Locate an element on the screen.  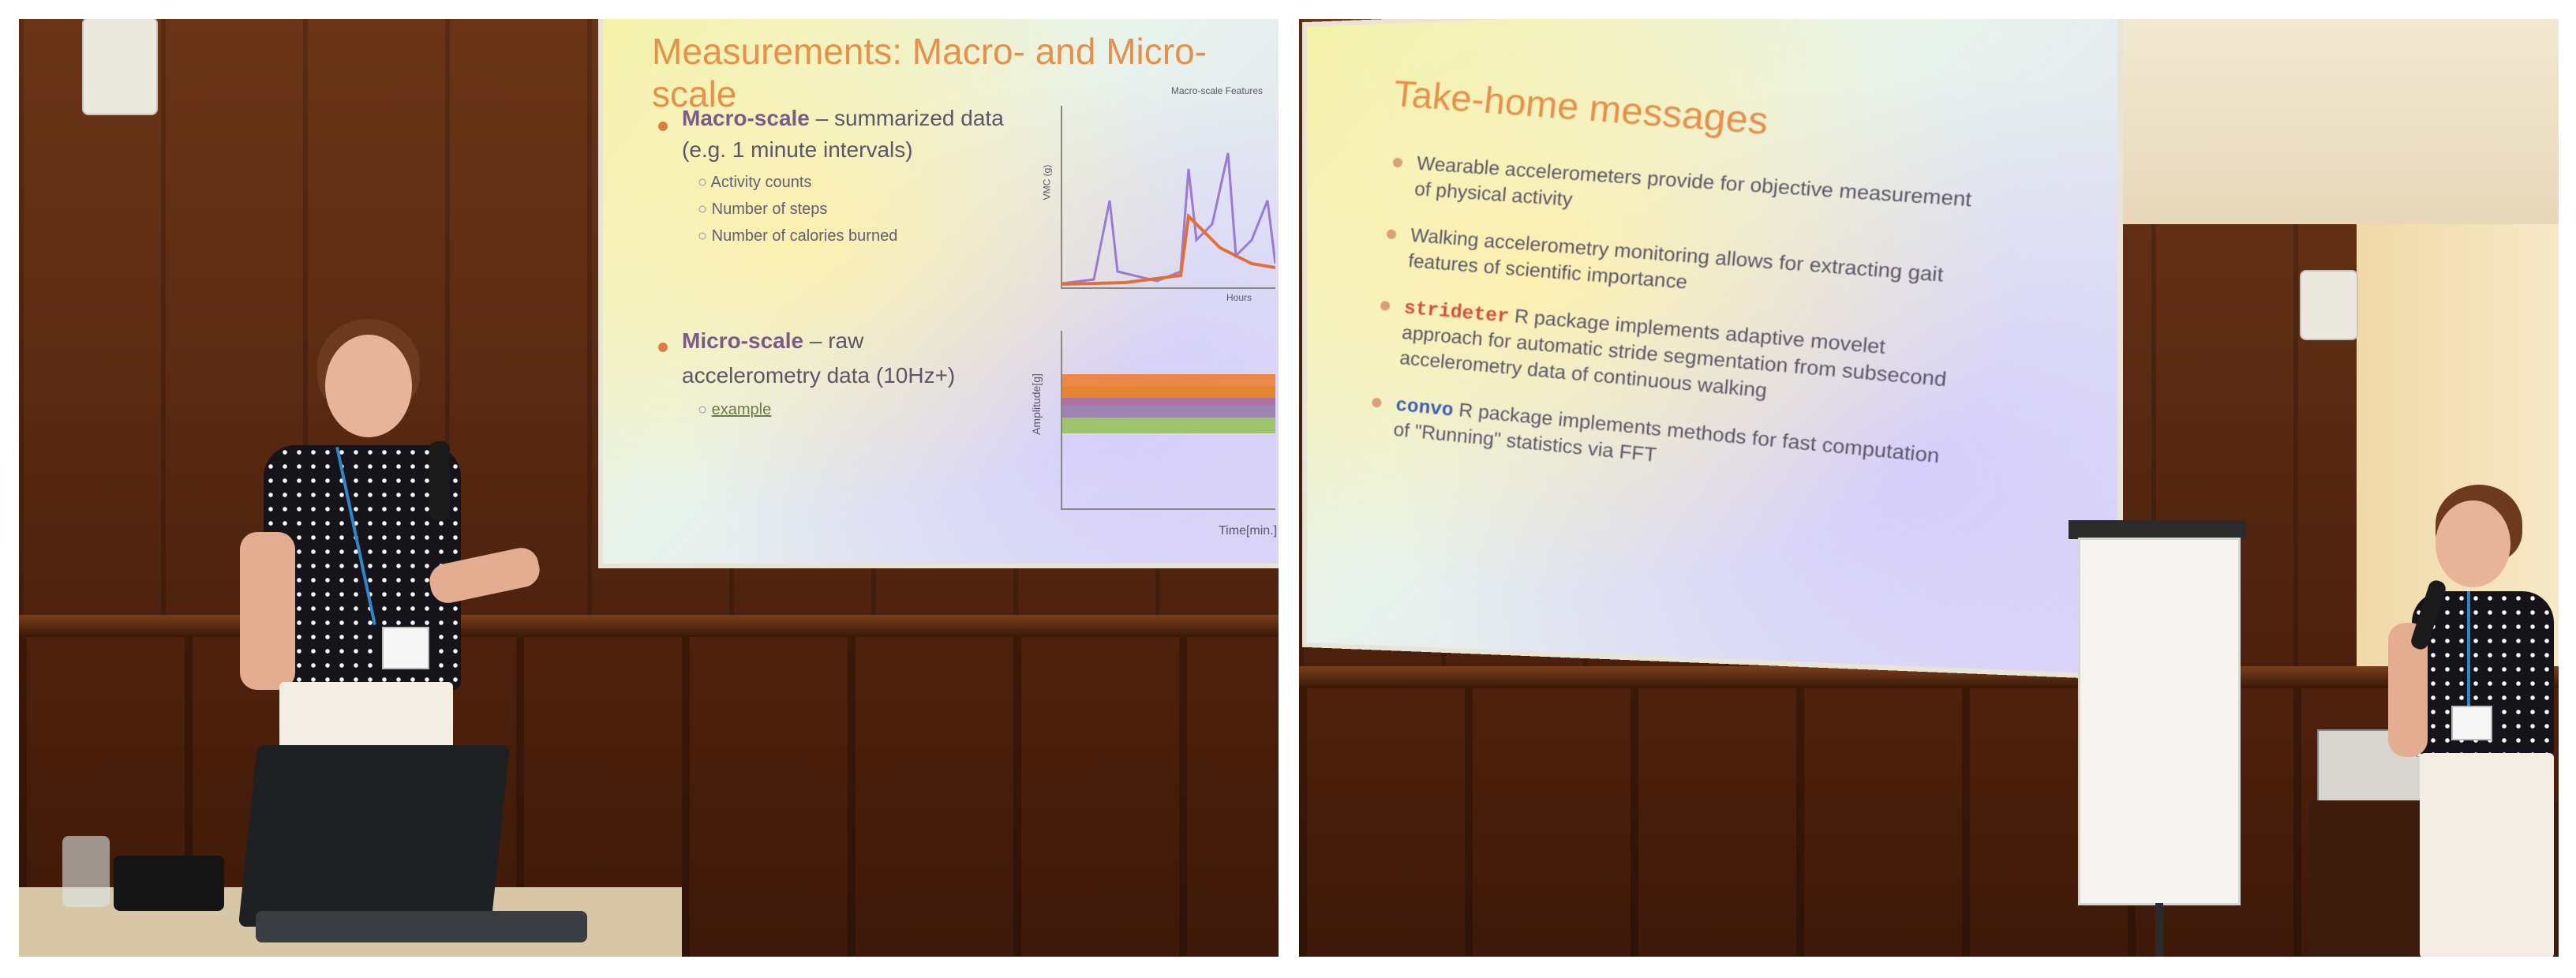
bullet-micro-rest: – raw is located at coordinates (833, 340).